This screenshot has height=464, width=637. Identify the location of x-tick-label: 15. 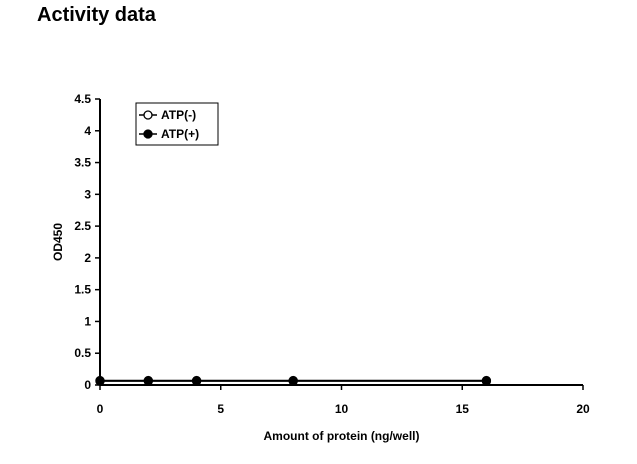
(463, 409).